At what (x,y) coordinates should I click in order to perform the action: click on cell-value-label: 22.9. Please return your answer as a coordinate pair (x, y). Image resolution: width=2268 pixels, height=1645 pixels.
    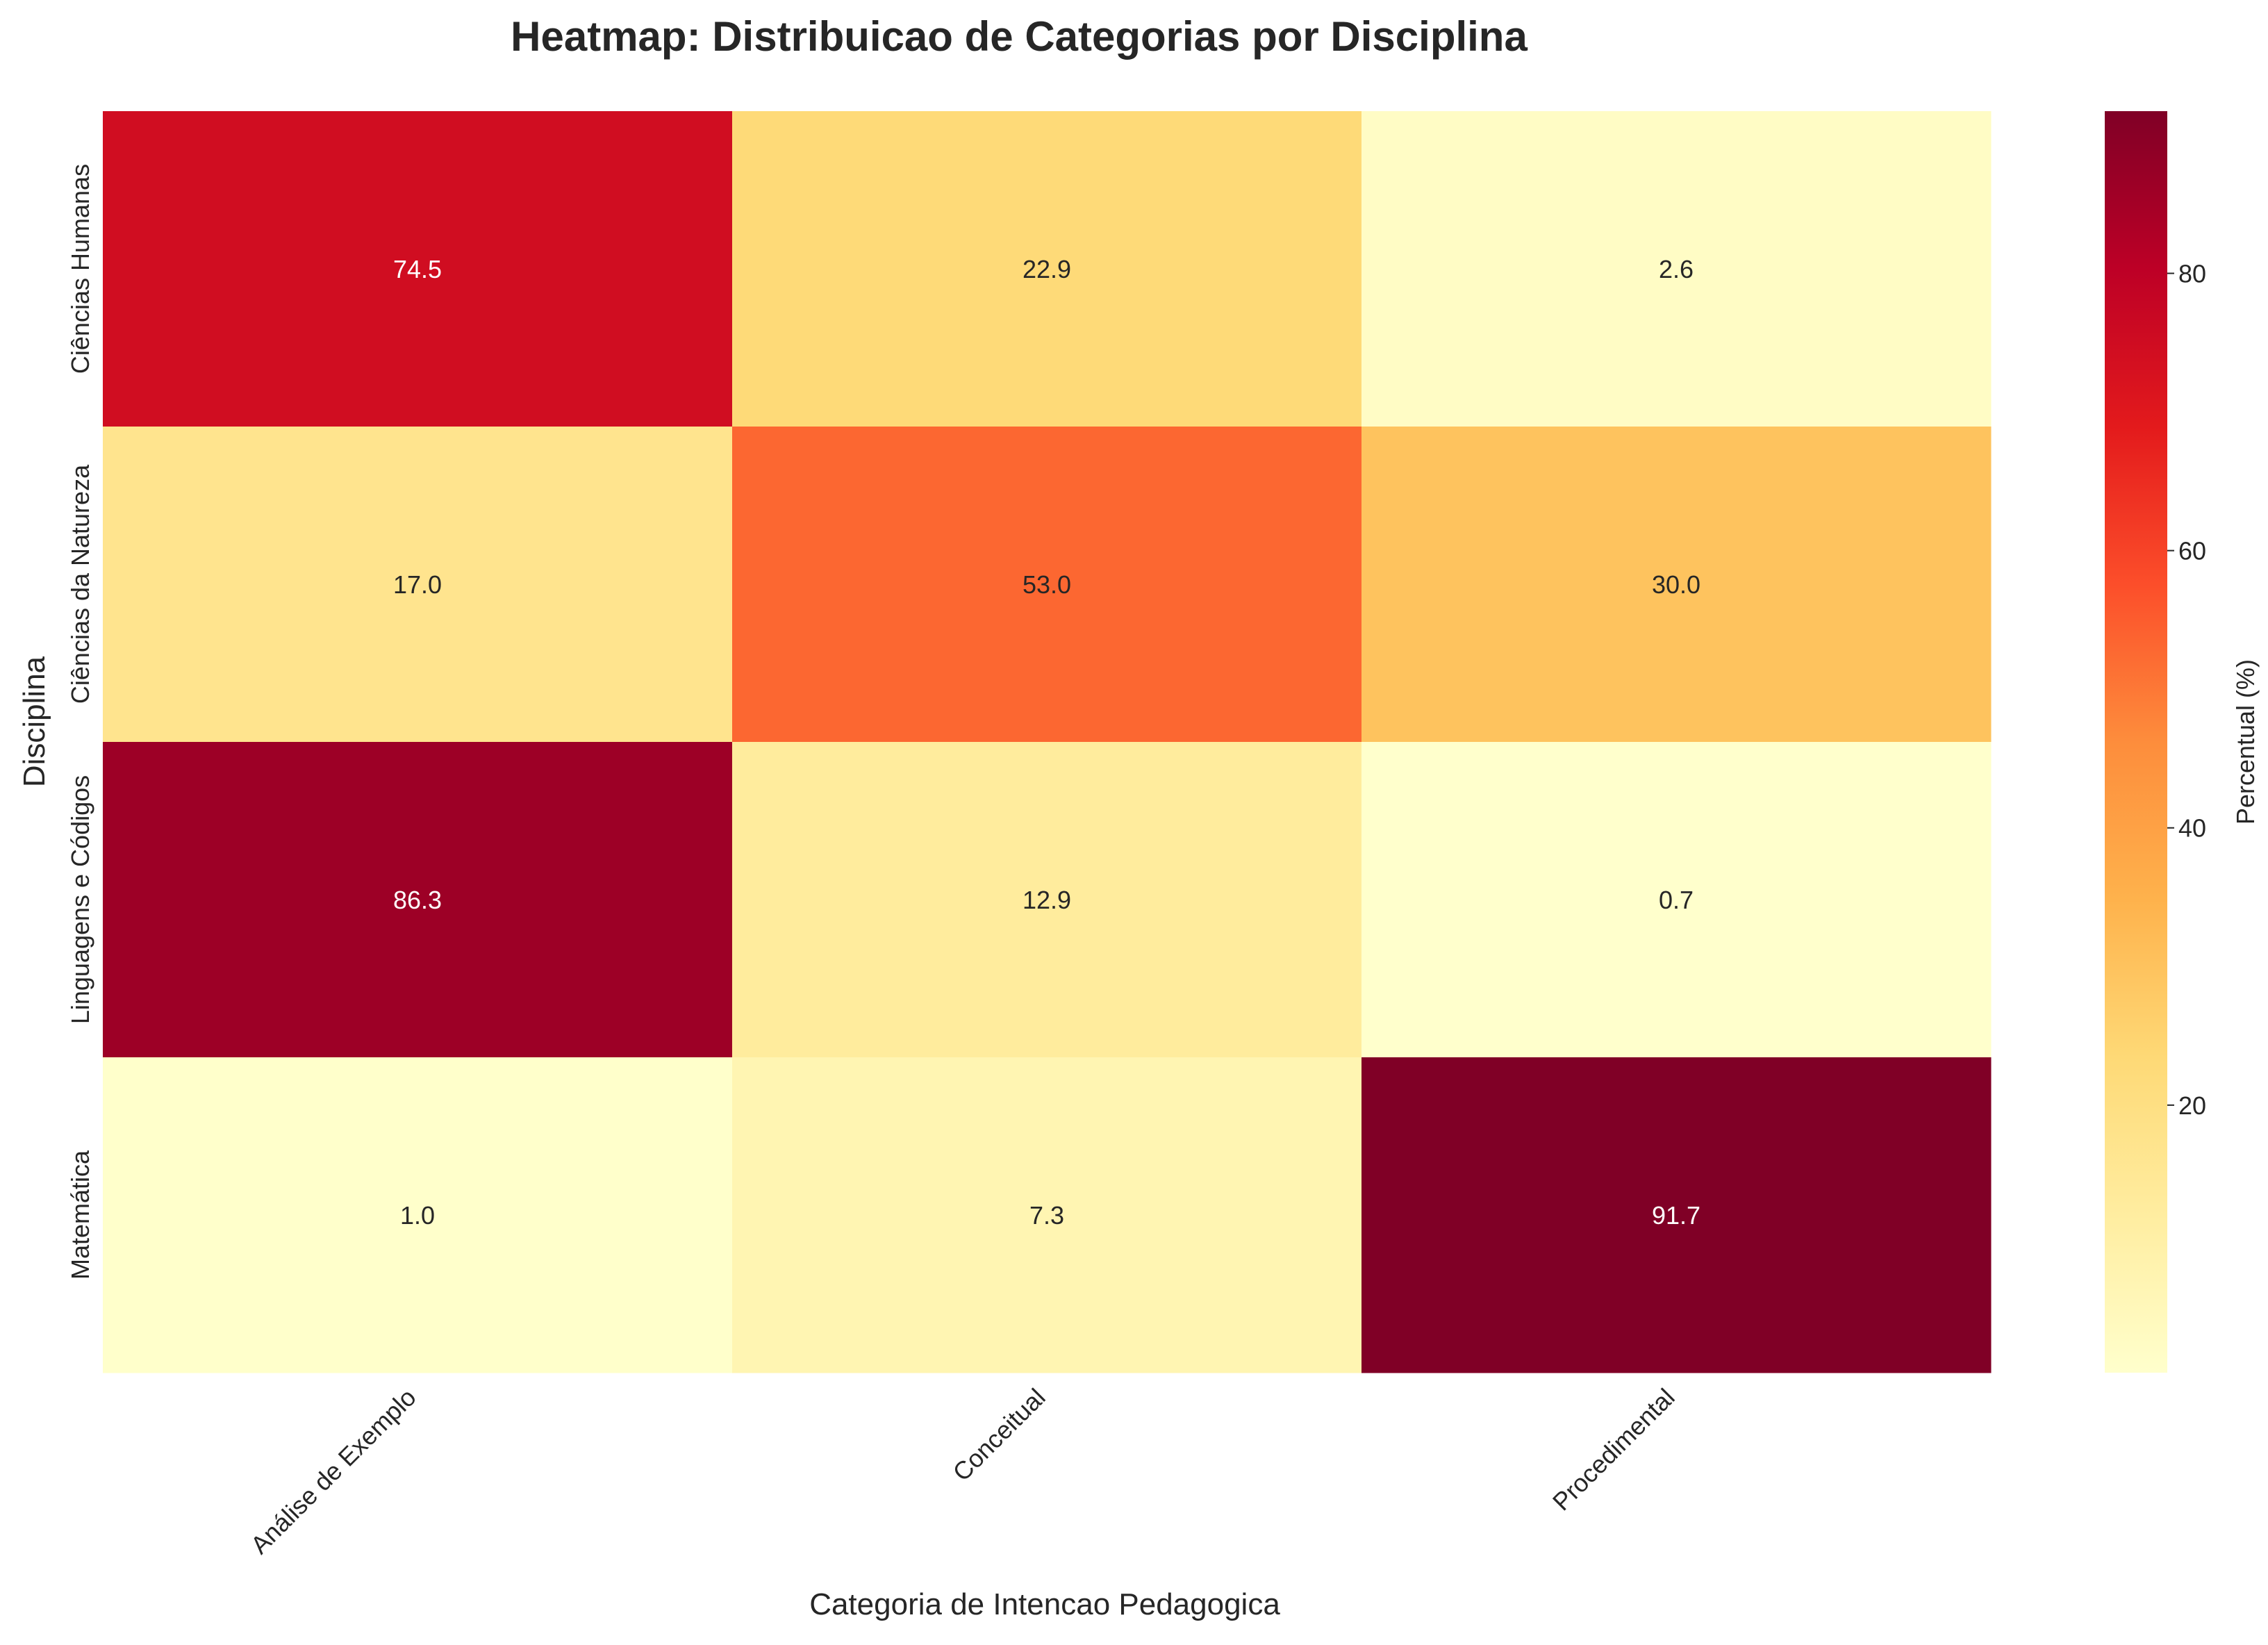
    Looking at the image, I should click on (1047, 269).